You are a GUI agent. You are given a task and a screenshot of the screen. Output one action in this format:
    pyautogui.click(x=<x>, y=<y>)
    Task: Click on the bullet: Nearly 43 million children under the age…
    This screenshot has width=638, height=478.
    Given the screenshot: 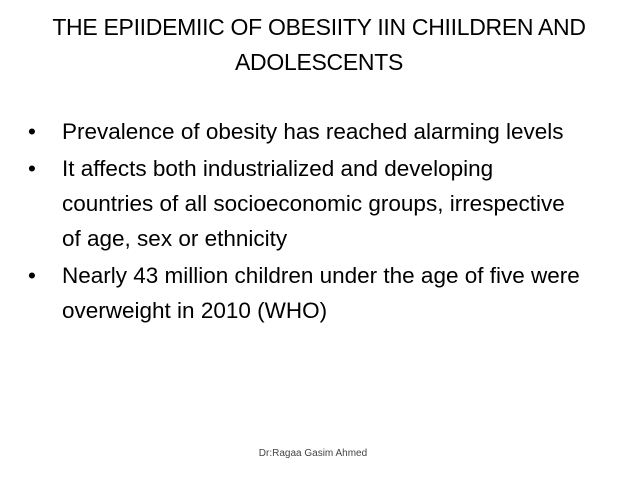 What is the action you would take?
    pyautogui.click(x=308, y=293)
    